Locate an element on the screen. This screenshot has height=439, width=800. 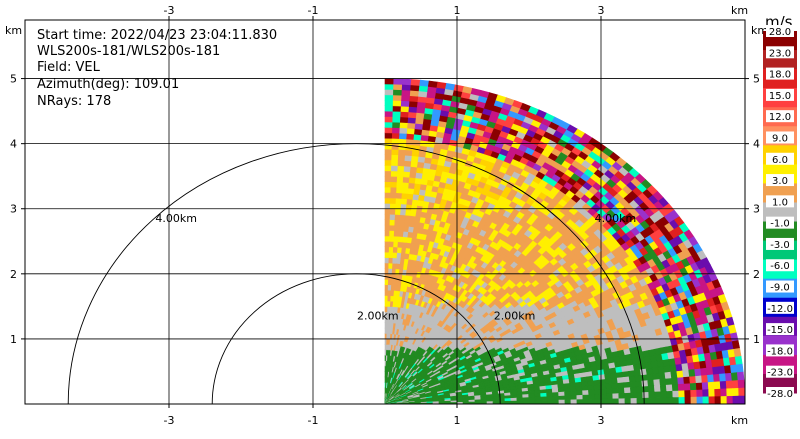
colorbar-label: 12.0 is located at coordinates (780, 117).